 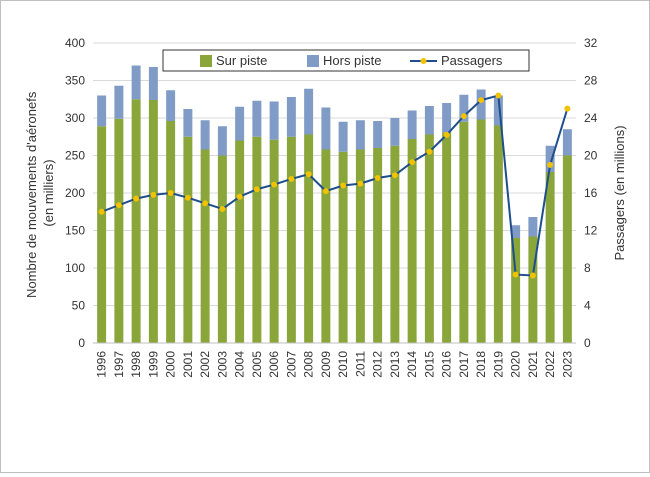 What do you see at coordinates (587, 268) in the screenshot?
I see `y-right-tick-label: 8` at bounding box center [587, 268].